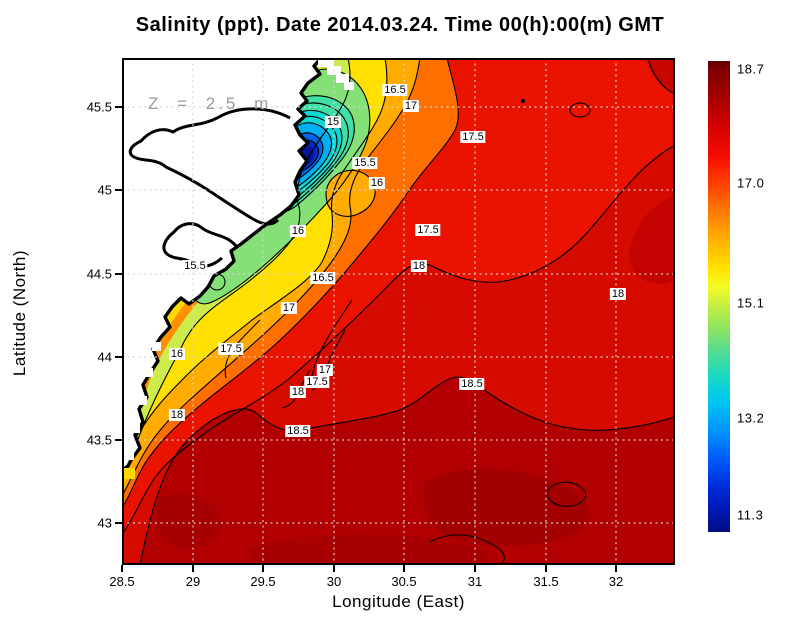 The height and width of the screenshot is (618, 800). I want to click on x-tick: 28.5, so click(122, 581).